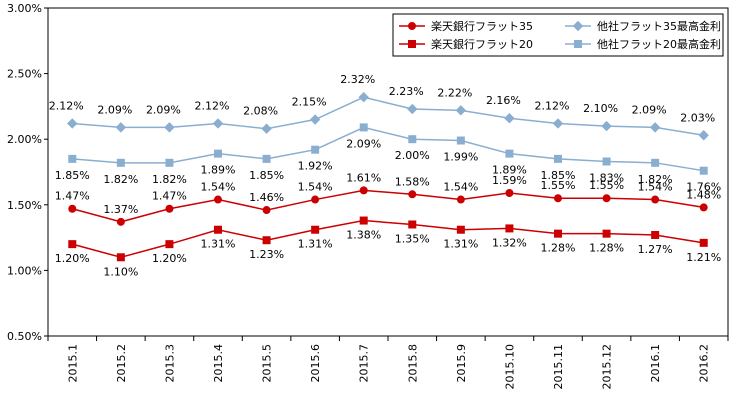  I want to click on data-label: 1.20%, so click(72, 258).